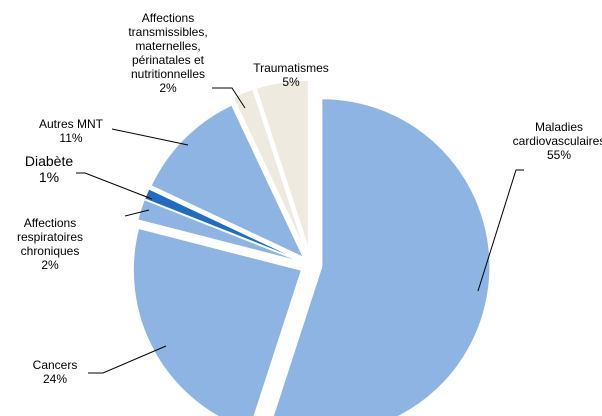 This screenshot has height=416, width=602. What do you see at coordinates (137, 213) in the screenshot?
I see `leader-line-affections-respiratoires-chroniques` at bounding box center [137, 213].